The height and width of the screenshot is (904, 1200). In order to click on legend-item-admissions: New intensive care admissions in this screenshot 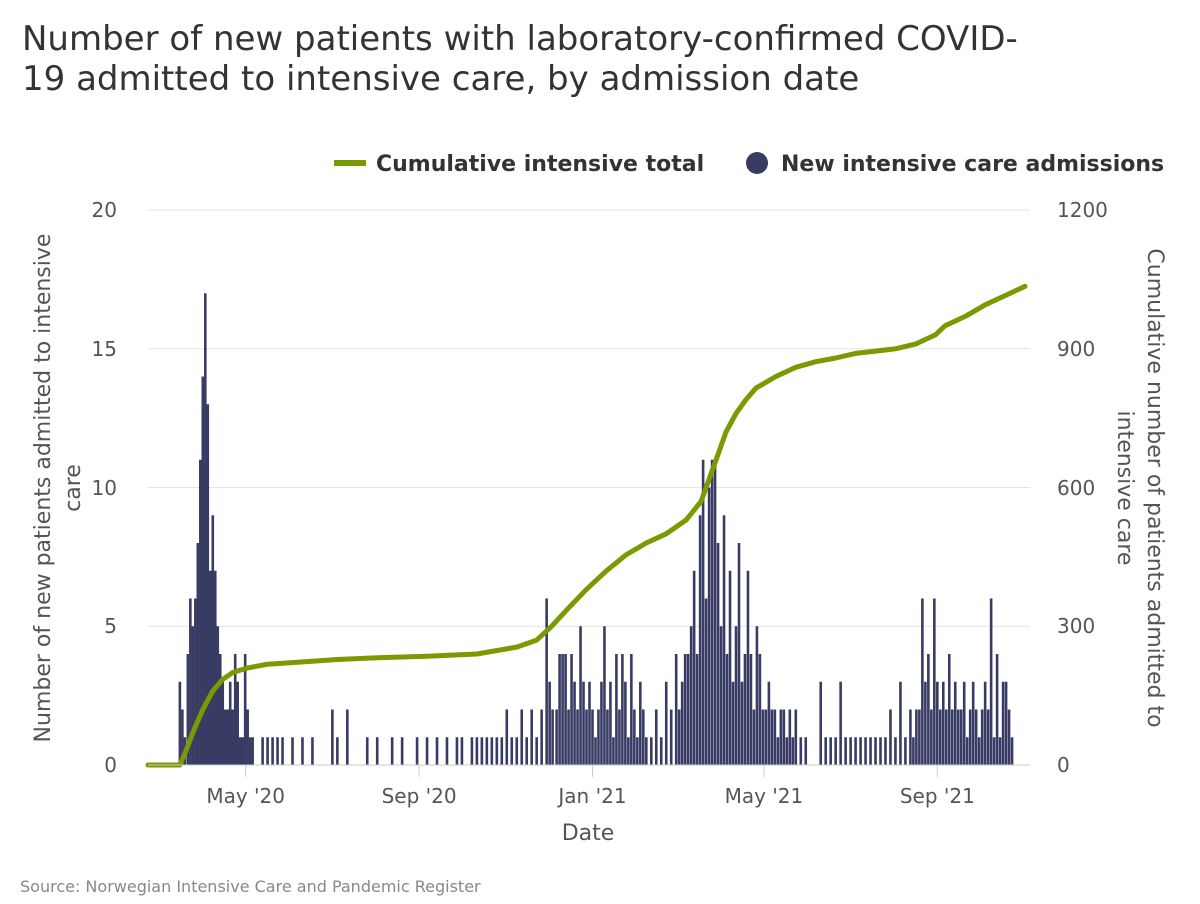, I will do `click(955, 164)`.